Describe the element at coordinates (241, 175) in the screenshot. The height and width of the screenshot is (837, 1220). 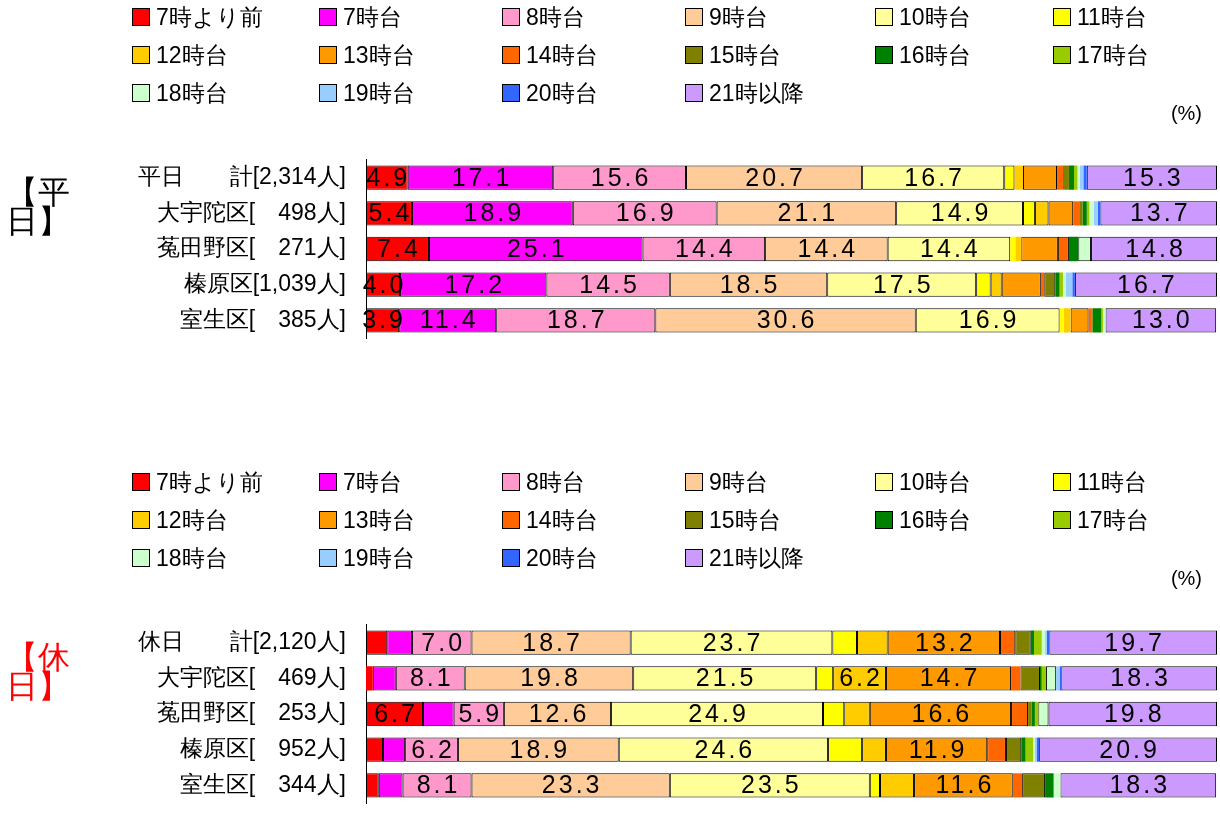
I see `y-tick-label: 平日 計[2,314人]` at that location.